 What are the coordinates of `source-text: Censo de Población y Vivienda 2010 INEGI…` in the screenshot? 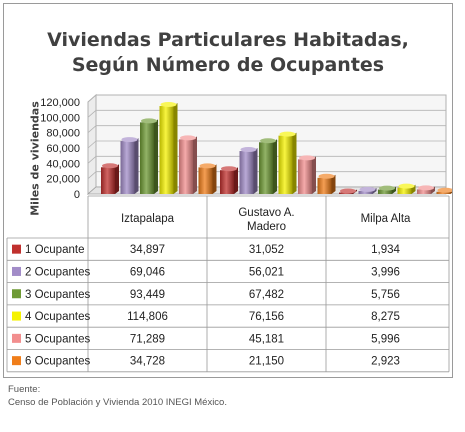 It's located at (117, 402).